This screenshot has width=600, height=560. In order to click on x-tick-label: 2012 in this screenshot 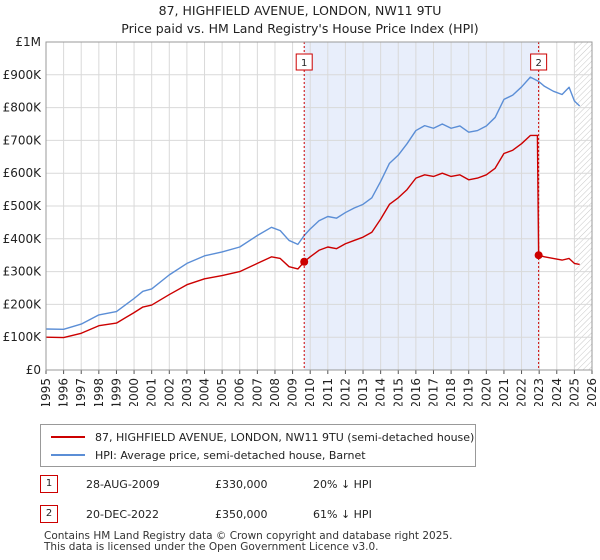, I will do `click(345, 392)`.